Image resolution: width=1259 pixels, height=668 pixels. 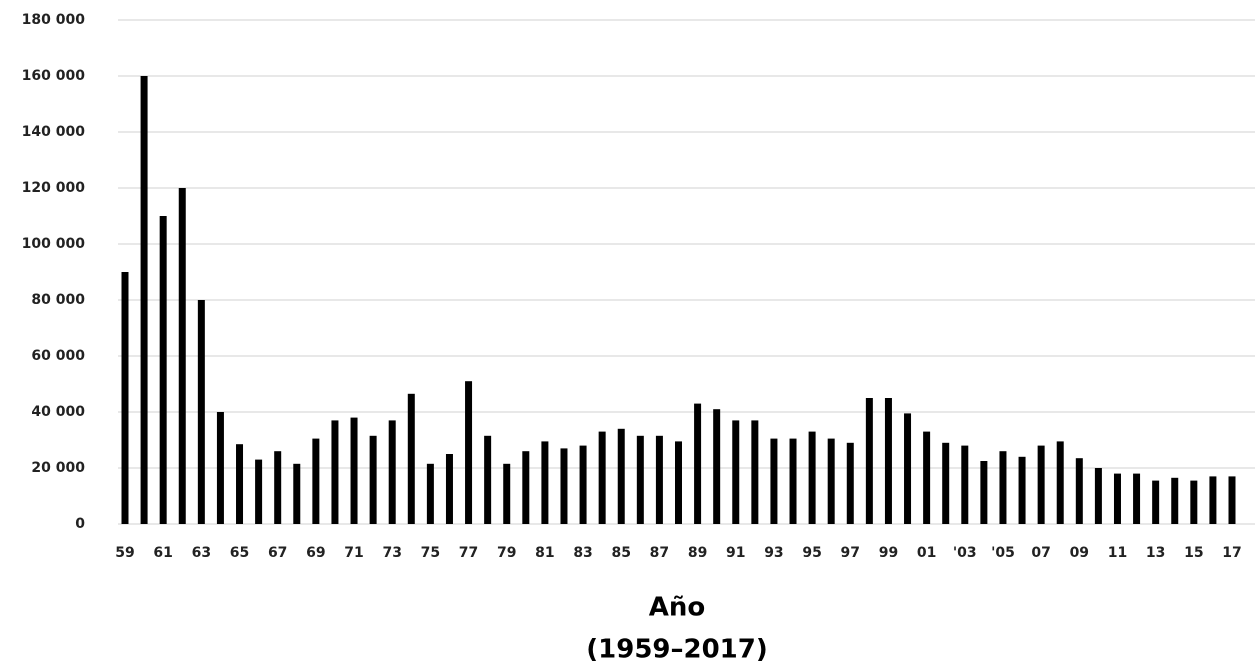 I want to click on x-tick-label: 95, so click(x=811, y=553).